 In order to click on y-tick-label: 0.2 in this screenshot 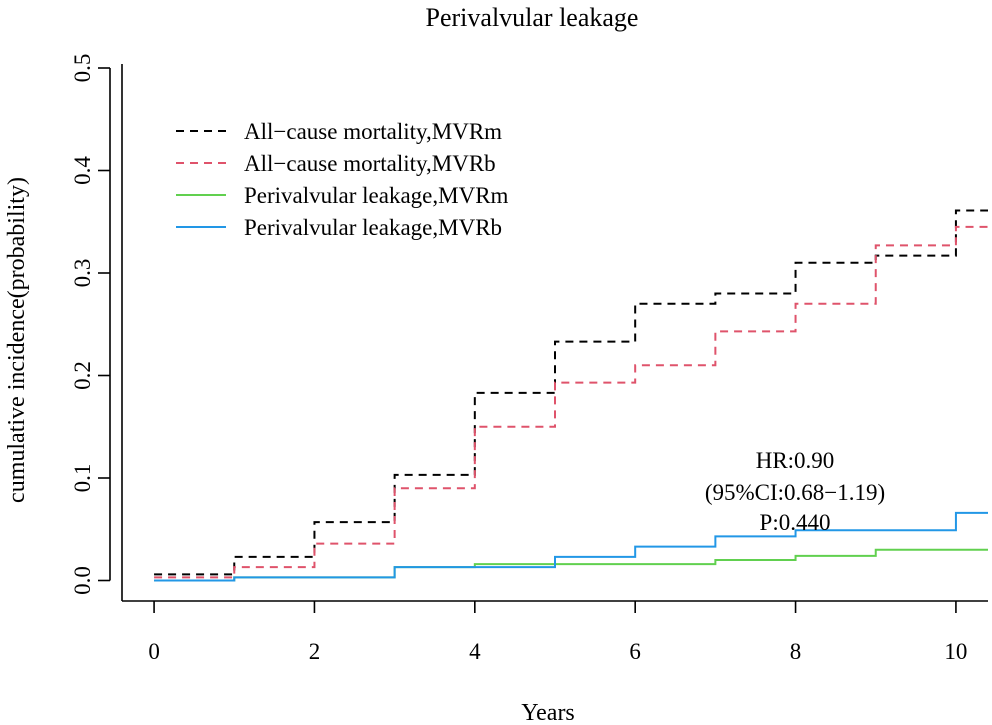, I will do `click(82, 375)`.